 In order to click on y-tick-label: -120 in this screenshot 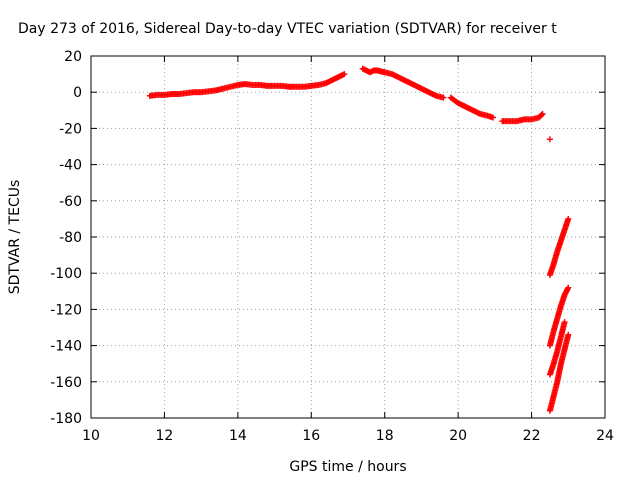, I will do `click(66, 310)`.